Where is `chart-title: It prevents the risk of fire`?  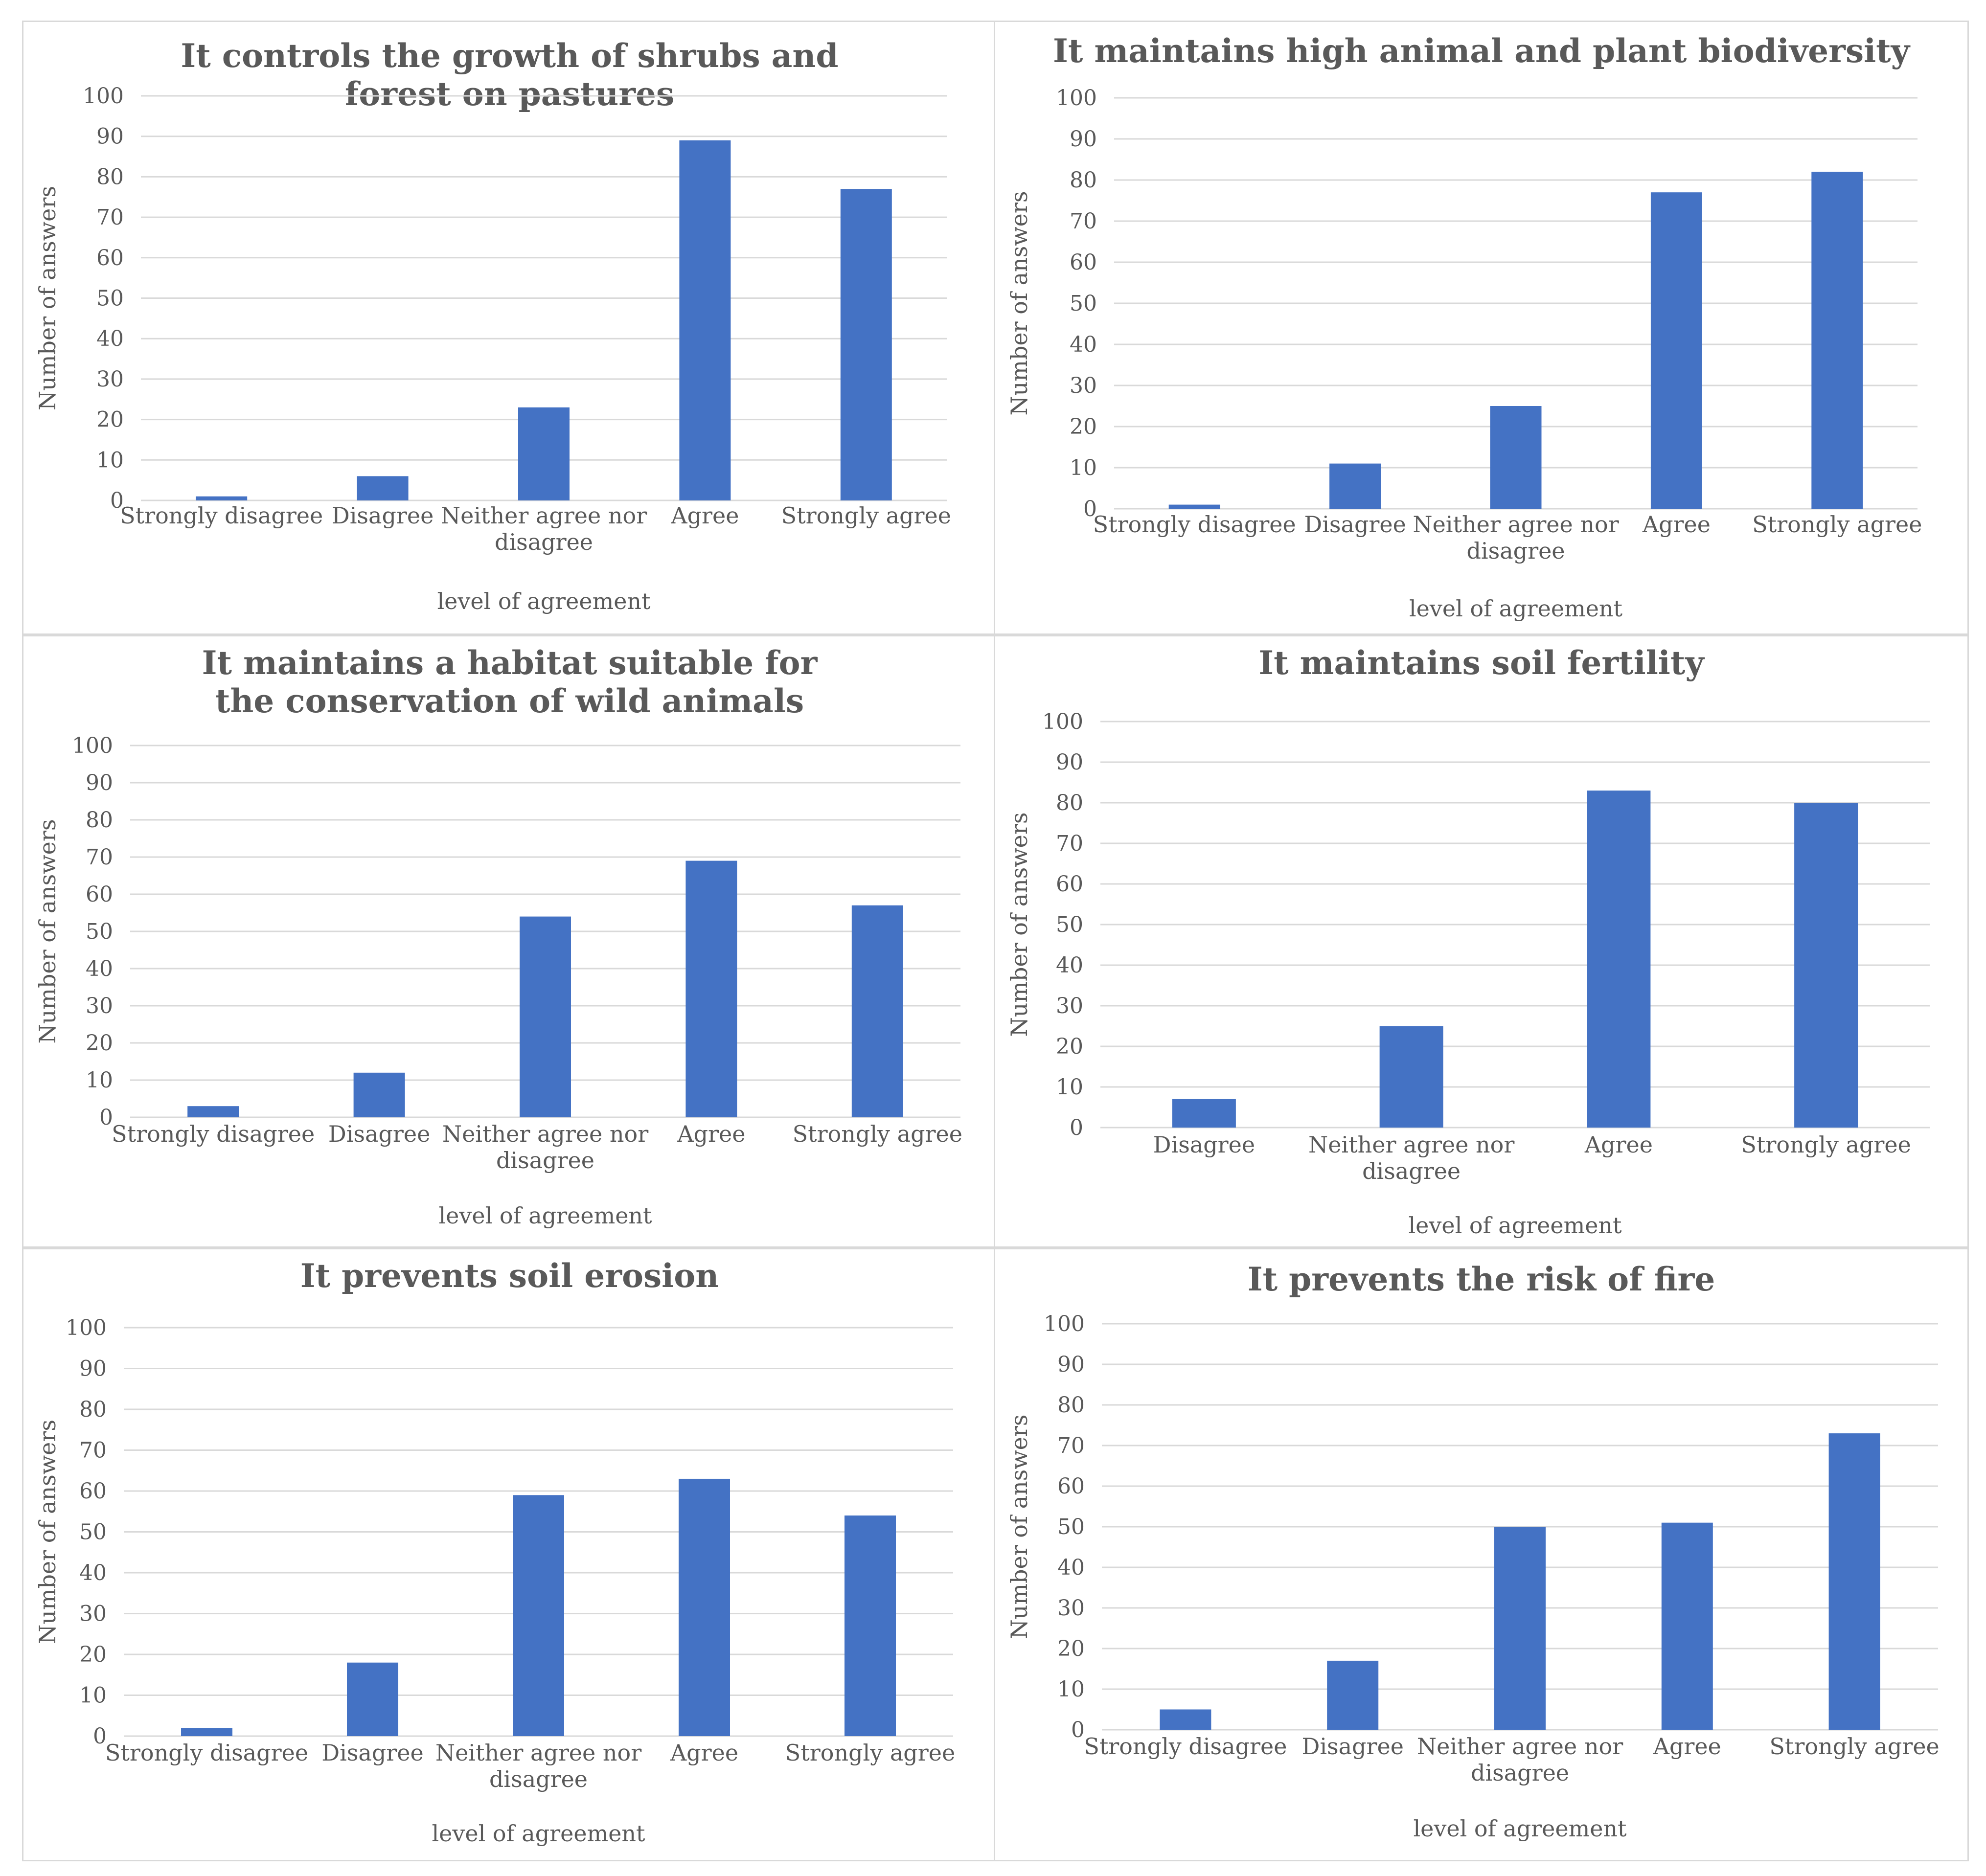 chart-title: It prevents the risk of fire is located at coordinates (1481, 1279).